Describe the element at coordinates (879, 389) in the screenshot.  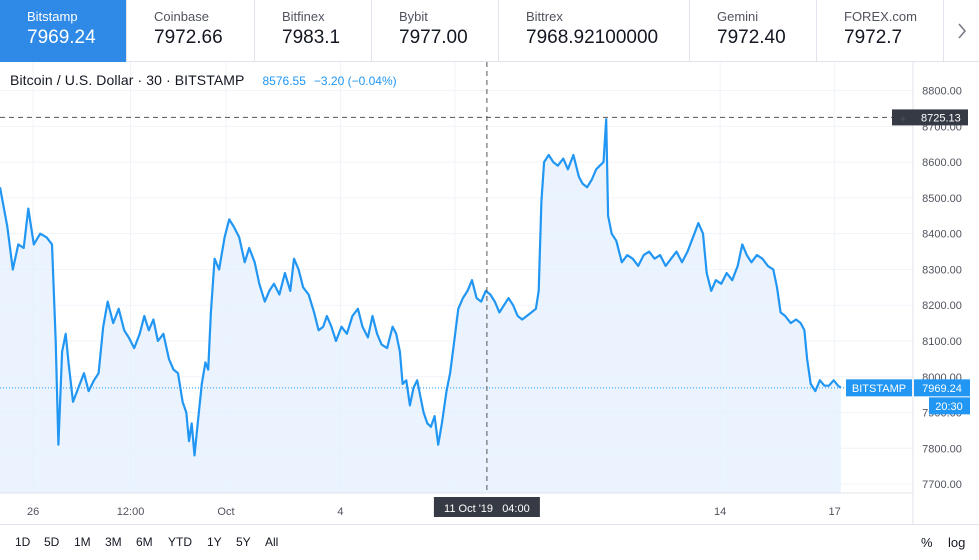
I see `badge-series-name: BITSTAMP` at that location.